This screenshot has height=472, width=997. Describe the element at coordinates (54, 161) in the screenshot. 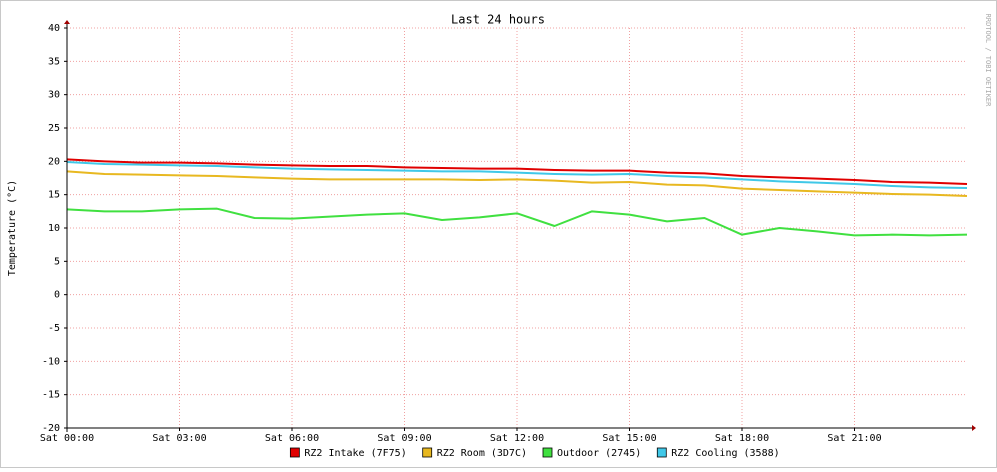

I see `y-tick-label: 20` at that location.